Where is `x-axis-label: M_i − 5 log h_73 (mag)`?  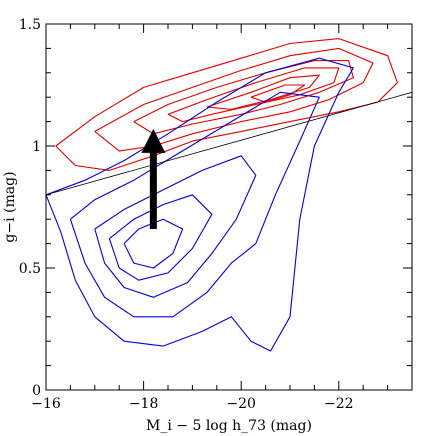 x-axis-label: M_i − 5 log h_73 (mag) is located at coordinates (229, 426).